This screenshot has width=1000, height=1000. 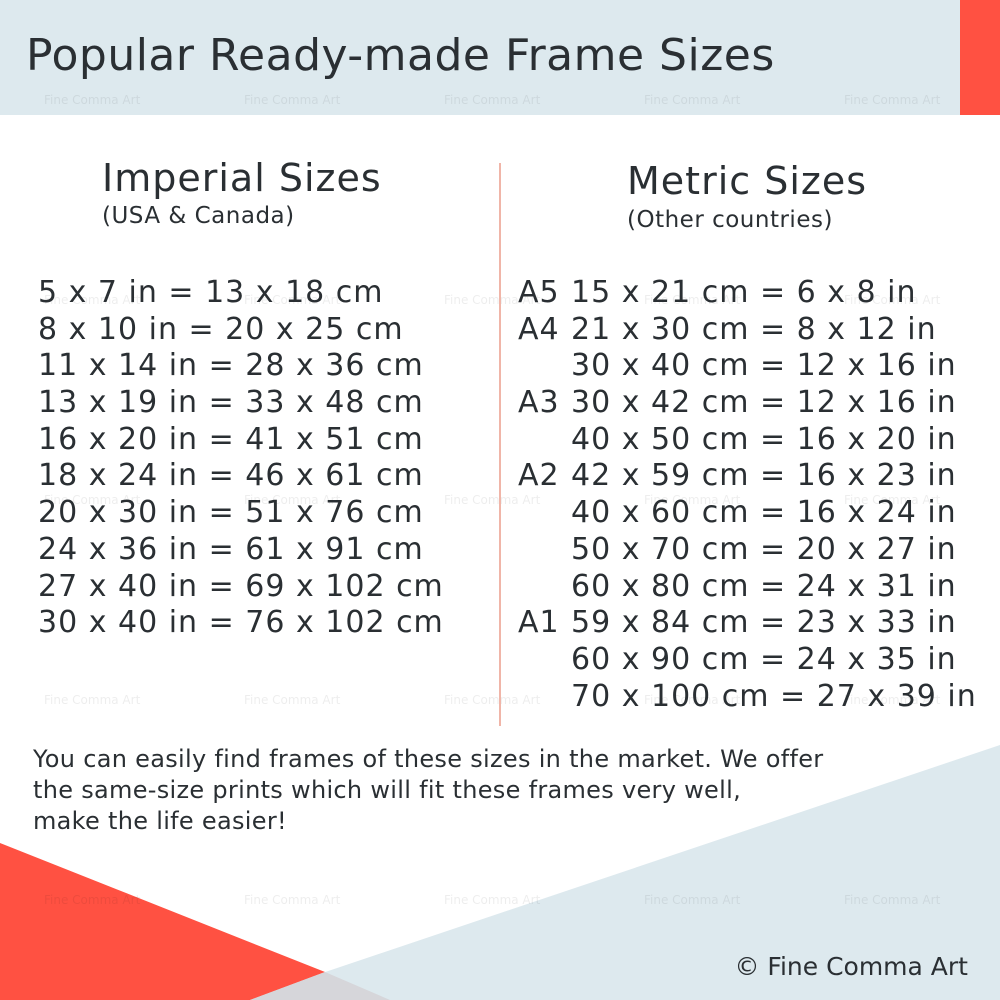 I want to click on metric-value: 30 x 40 cm = 12 x 16 in, so click(x=764, y=366).